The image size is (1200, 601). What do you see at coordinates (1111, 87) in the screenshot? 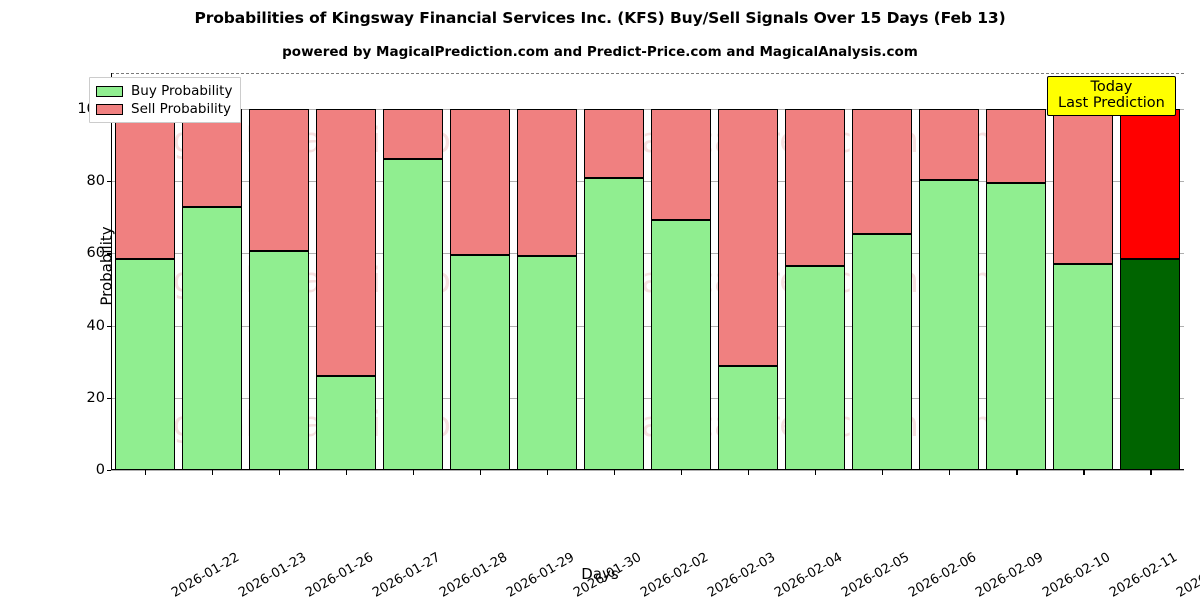
I see `today-annotation-line1: Today` at bounding box center [1111, 87].